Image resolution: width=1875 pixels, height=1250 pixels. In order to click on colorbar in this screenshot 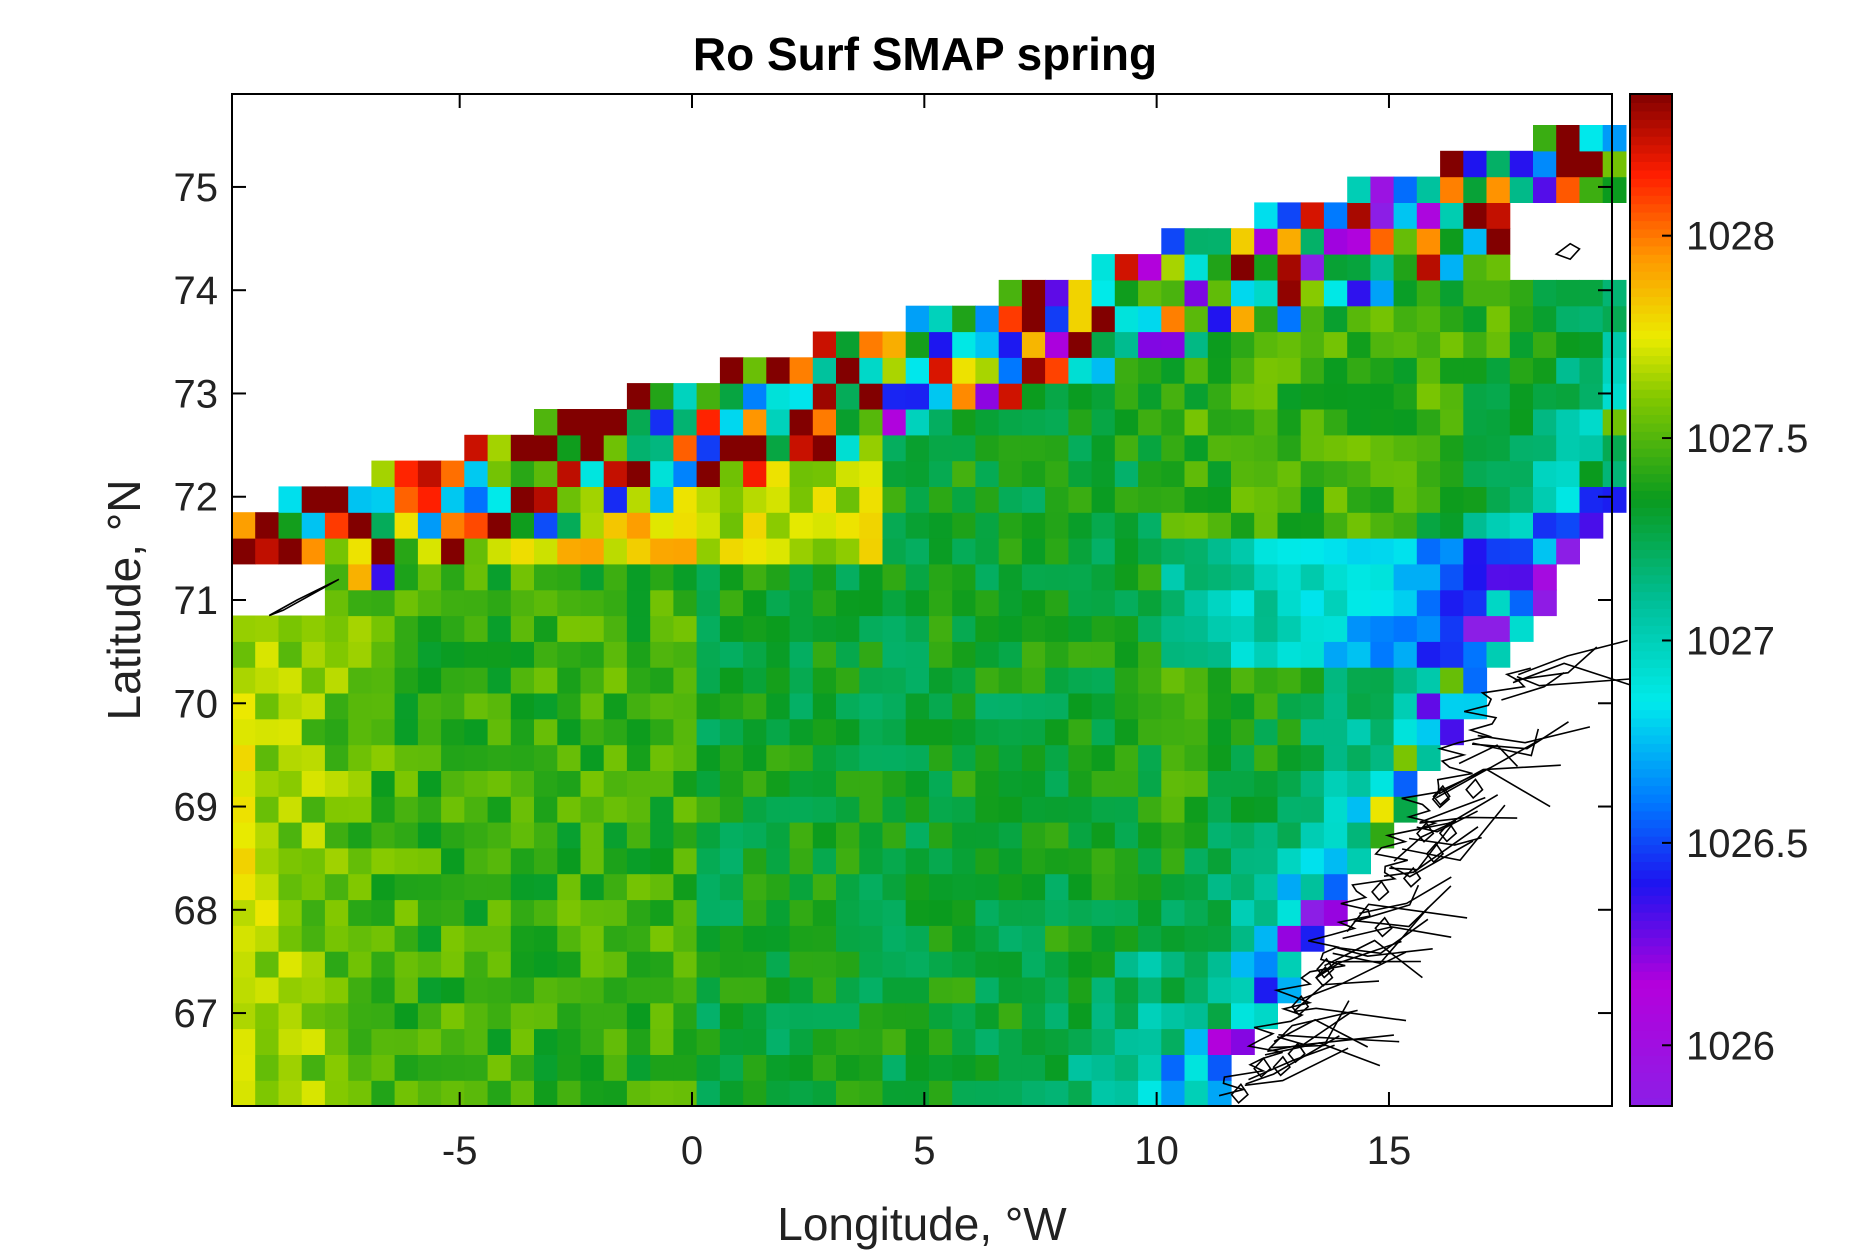, I will do `click(1651, 600)`.